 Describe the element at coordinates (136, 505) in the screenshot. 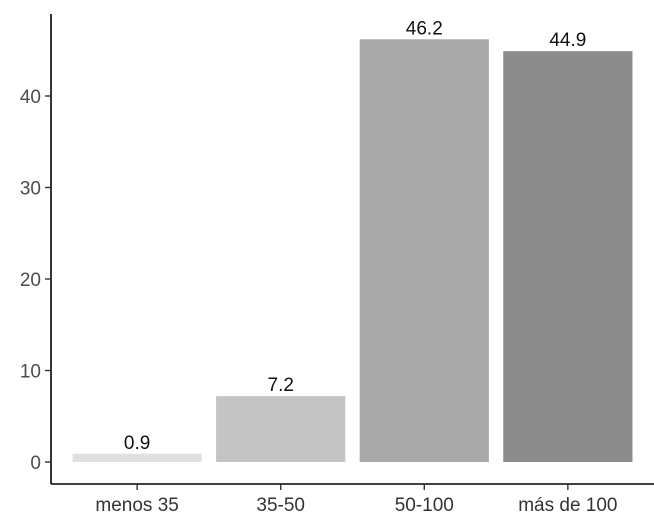

I see `x-tick-label: menos 35` at that location.